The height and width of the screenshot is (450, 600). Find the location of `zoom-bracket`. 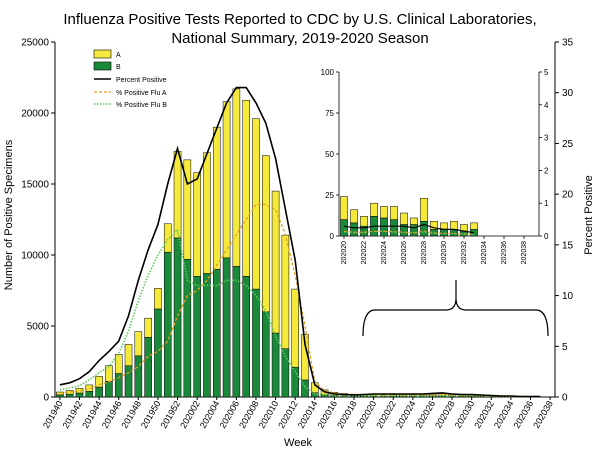

zoom-bracket is located at coordinates (455, 308).